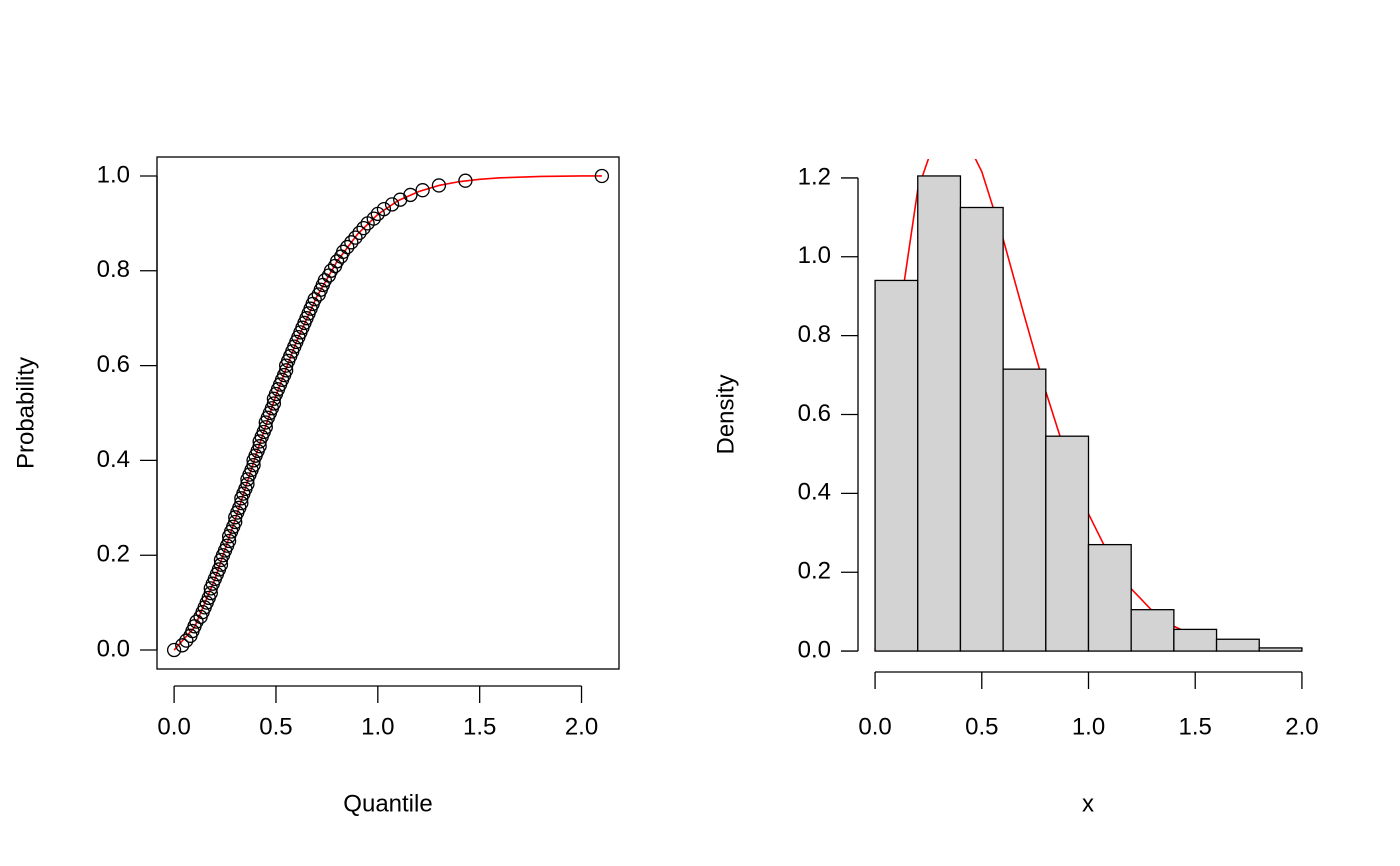  I want to click on x-axis-title: x, so click(1088, 803).